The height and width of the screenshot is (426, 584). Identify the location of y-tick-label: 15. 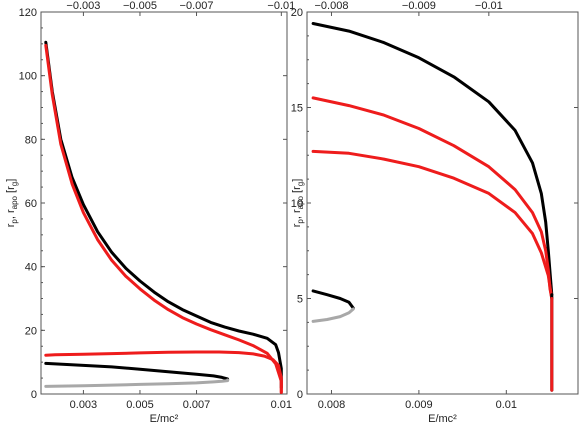
(297, 109).